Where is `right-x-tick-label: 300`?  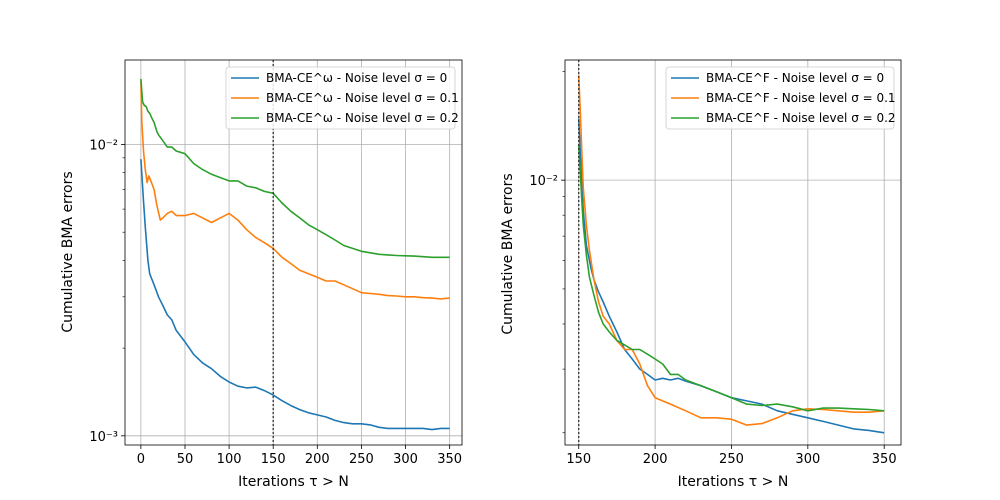
right-x-tick-label: 300 is located at coordinates (807, 459).